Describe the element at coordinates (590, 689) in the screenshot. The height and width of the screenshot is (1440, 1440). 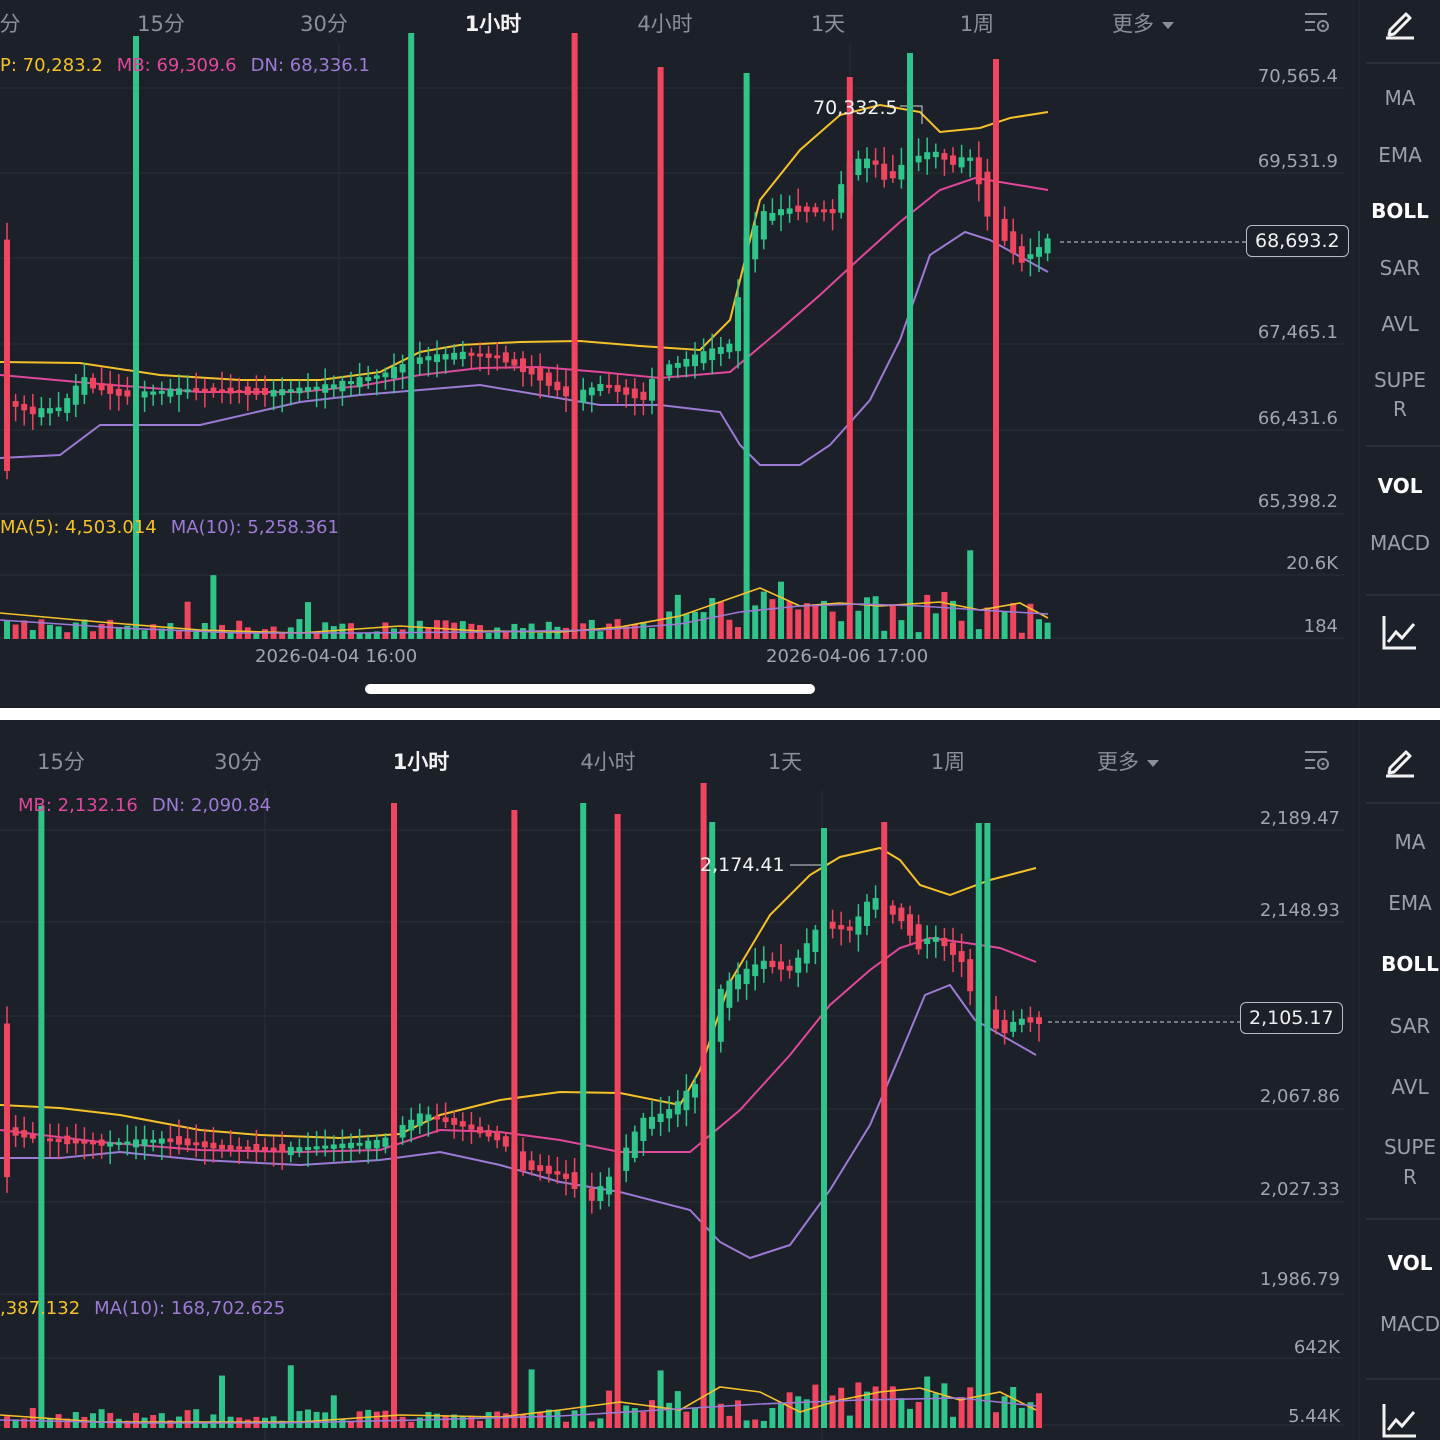
I see `home-indicator` at that location.